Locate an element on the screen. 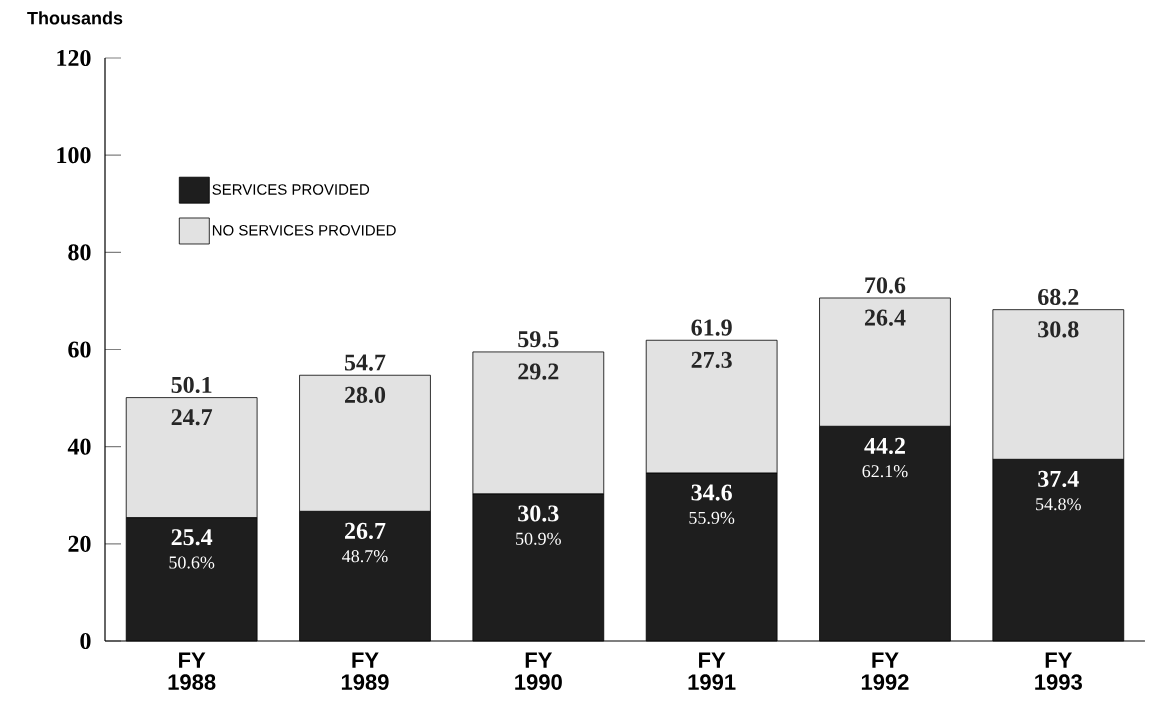 The height and width of the screenshot is (709, 1153). annotation: 55.9% is located at coordinates (712, 517).